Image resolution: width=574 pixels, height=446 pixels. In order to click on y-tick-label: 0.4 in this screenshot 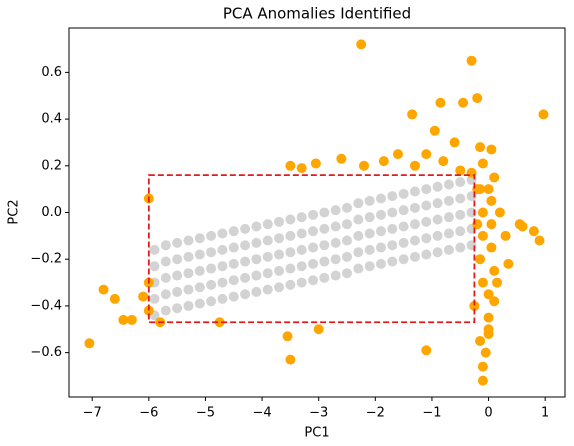, I will do `click(51, 119)`.